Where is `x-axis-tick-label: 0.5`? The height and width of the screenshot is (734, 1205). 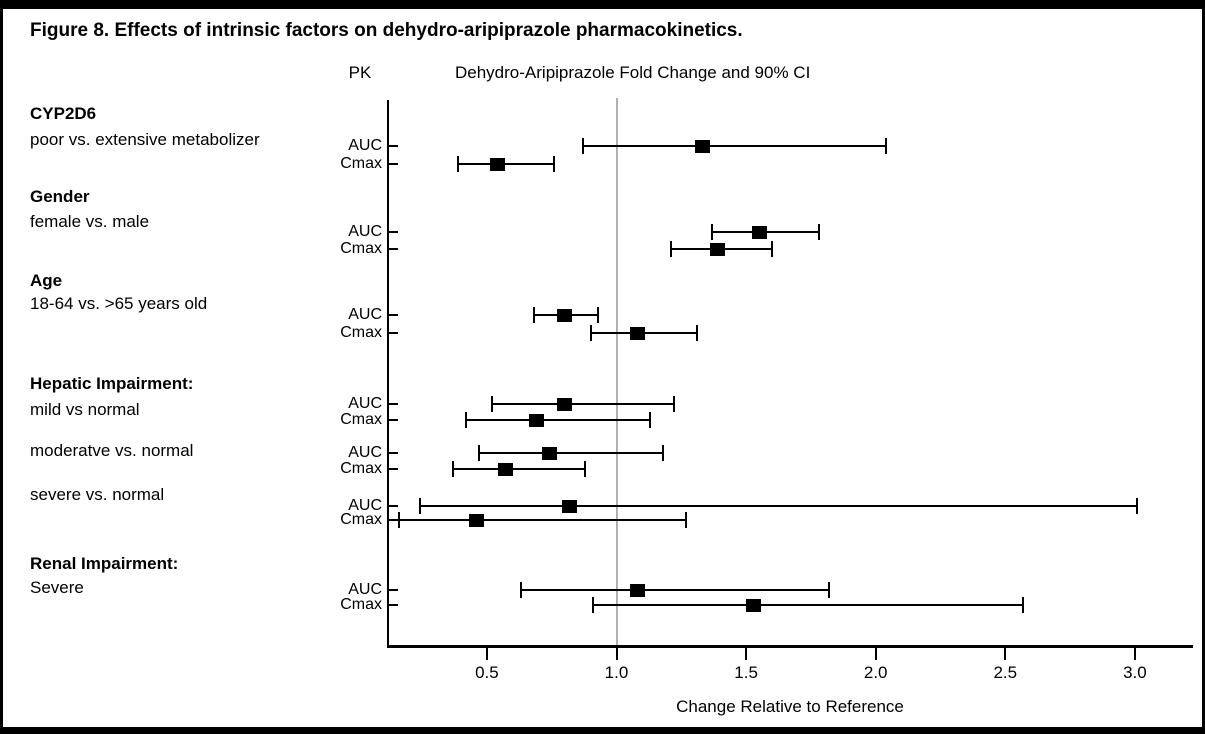 x-axis-tick-label: 0.5 is located at coordinates (487, 672).